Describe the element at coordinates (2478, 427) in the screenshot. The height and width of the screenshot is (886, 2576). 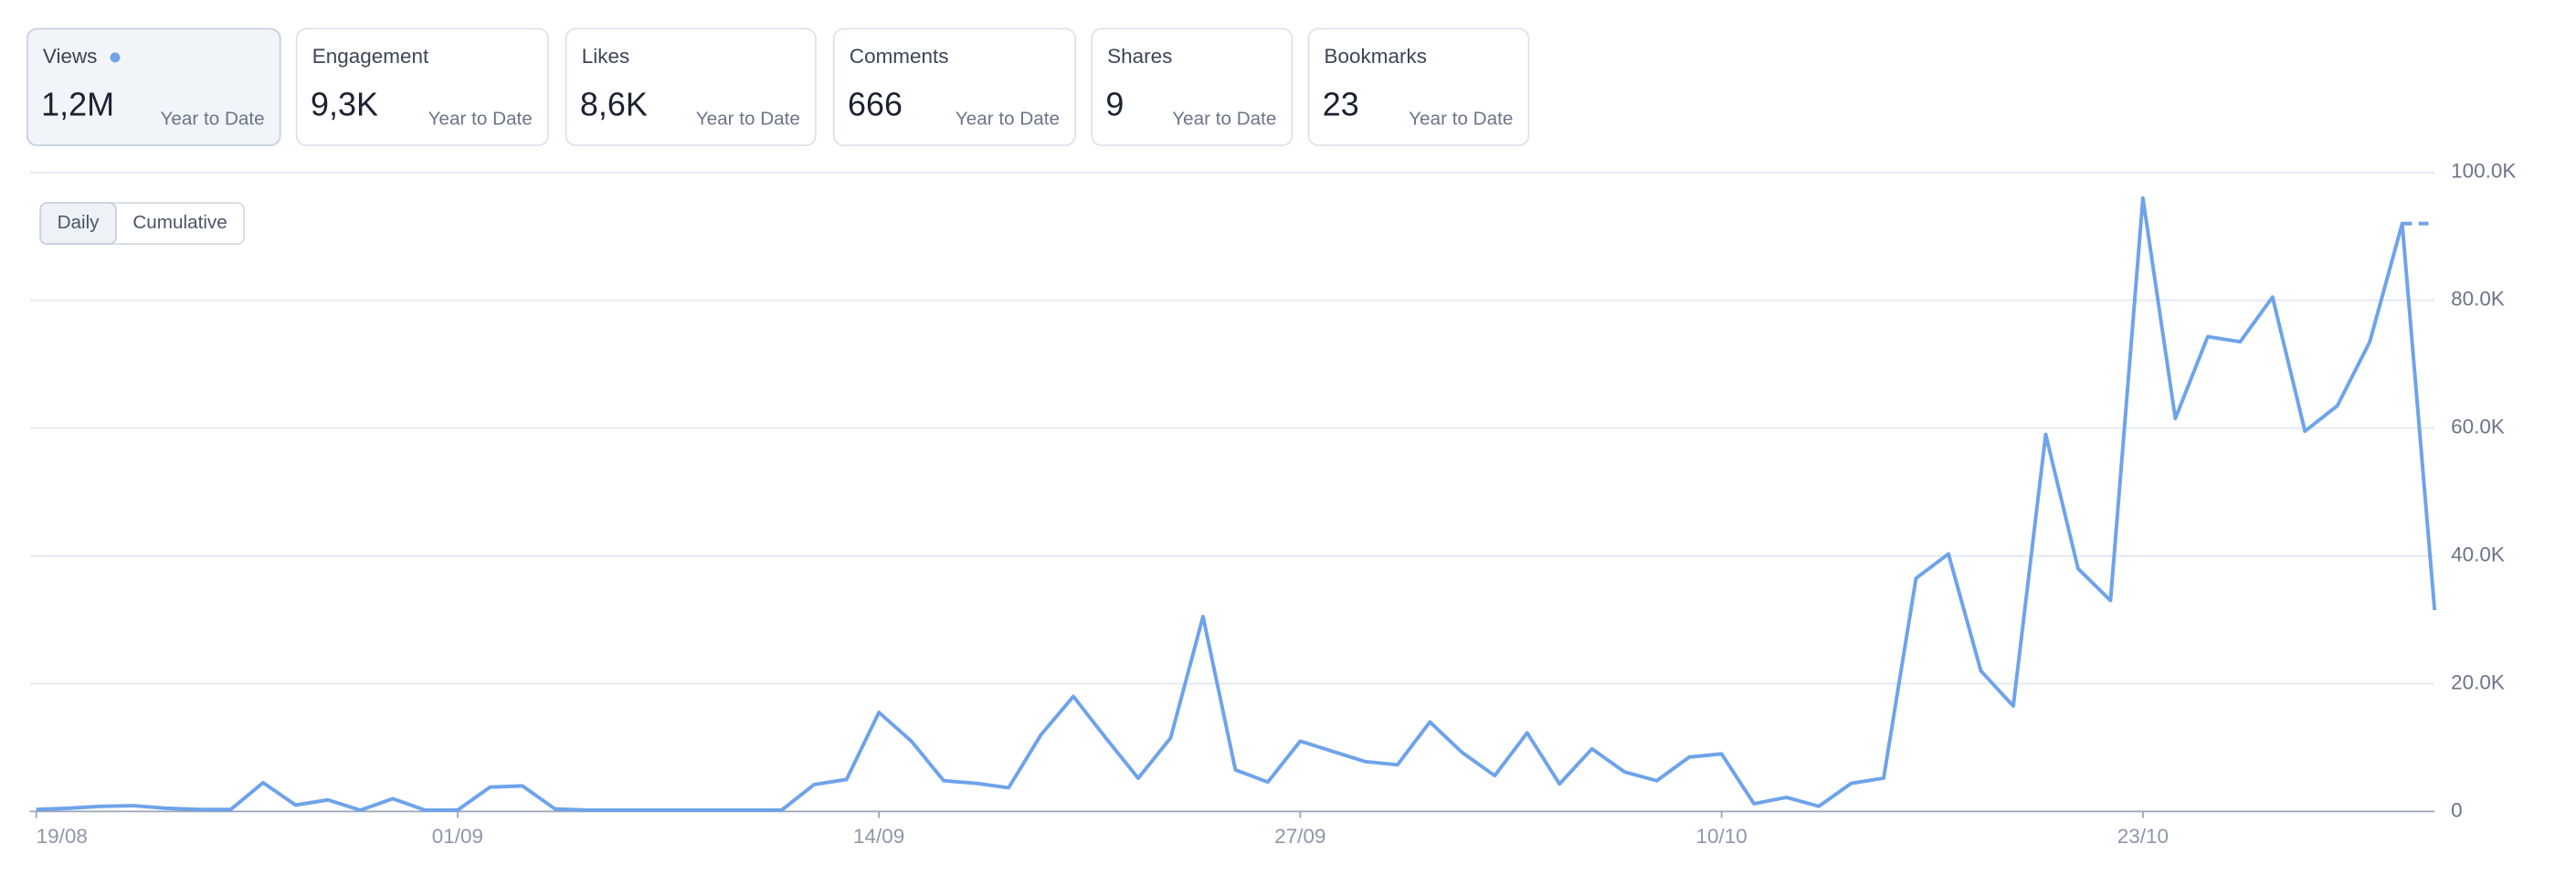
I see `y-tick-label: 60.0K` at that location.